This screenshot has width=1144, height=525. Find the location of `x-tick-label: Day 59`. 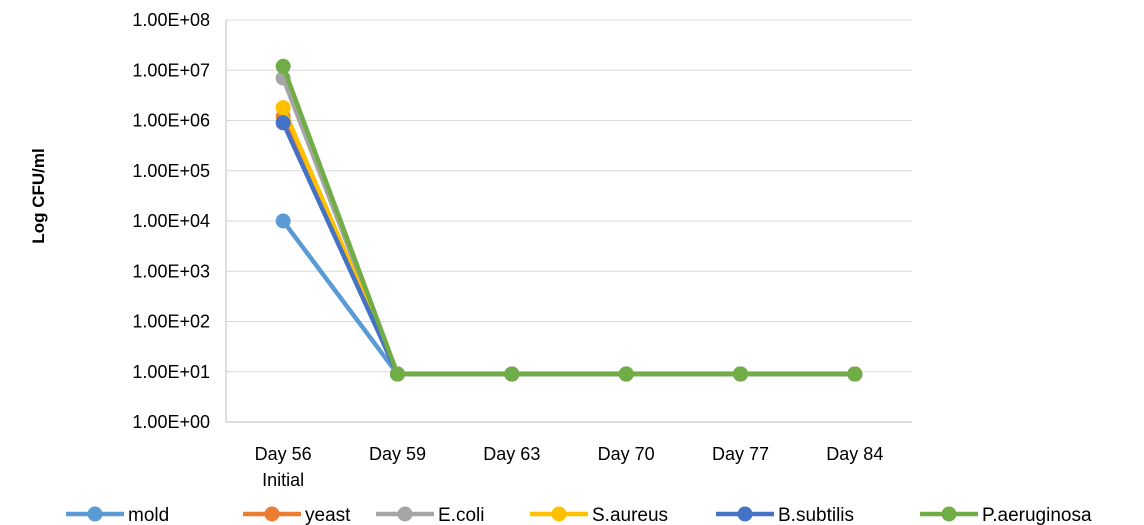

x-tick-label: Day 59 is located at coordinates (397, 454).